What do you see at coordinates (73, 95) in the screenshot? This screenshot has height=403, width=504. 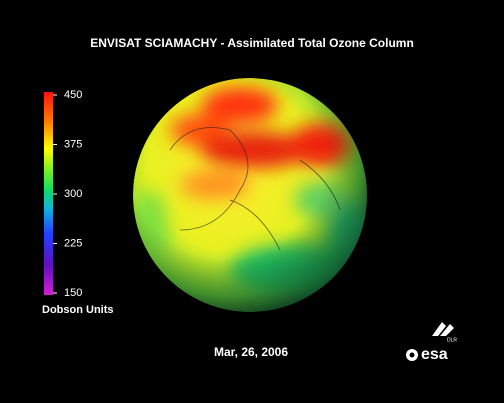 I see `colorbar-tick-label: 450` at bounding box center [73, 95].